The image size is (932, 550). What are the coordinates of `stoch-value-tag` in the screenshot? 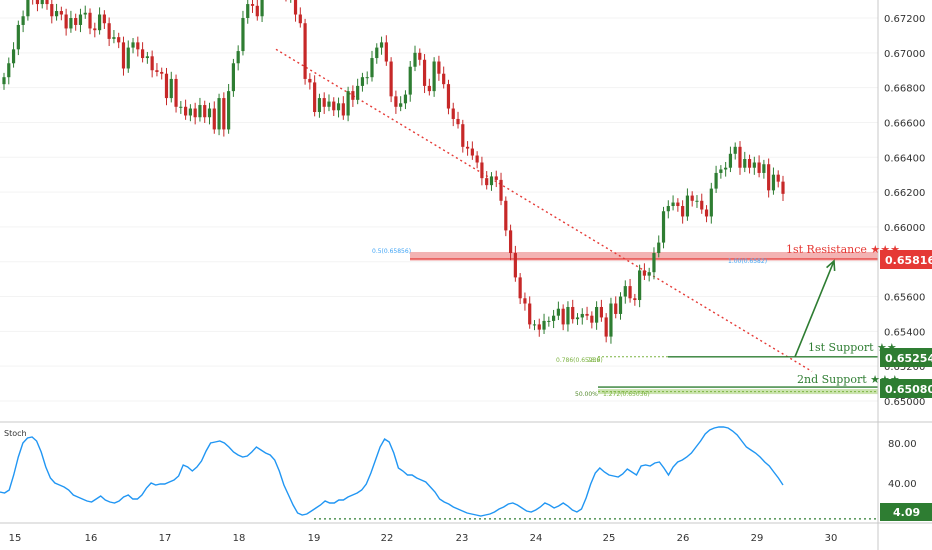 It's located at (906, 512).